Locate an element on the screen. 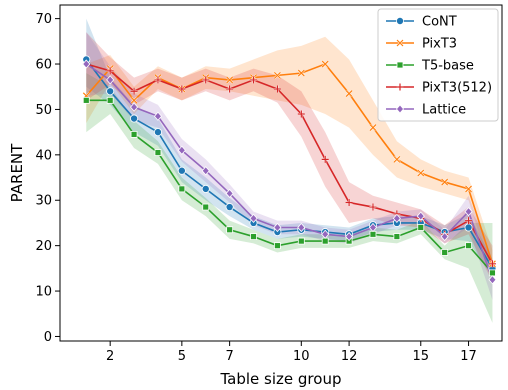 This screenshot has width=508, height=390. legend-item-cont: CoNT is located at coordinates (421, 22).